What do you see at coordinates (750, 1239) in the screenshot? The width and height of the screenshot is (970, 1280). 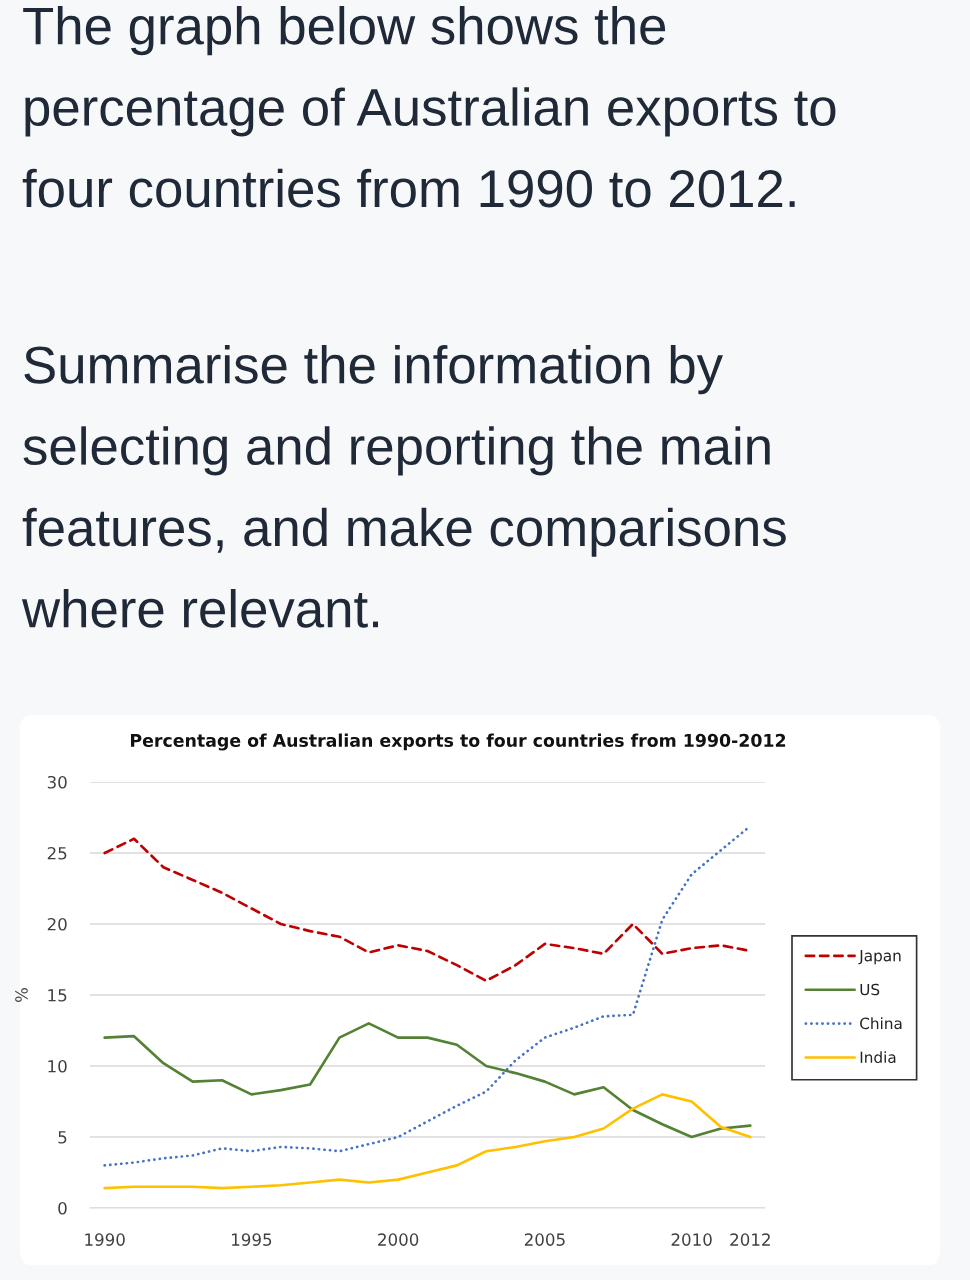 I see `x-tick-label: 2012` at bounding box center [750, 1239].